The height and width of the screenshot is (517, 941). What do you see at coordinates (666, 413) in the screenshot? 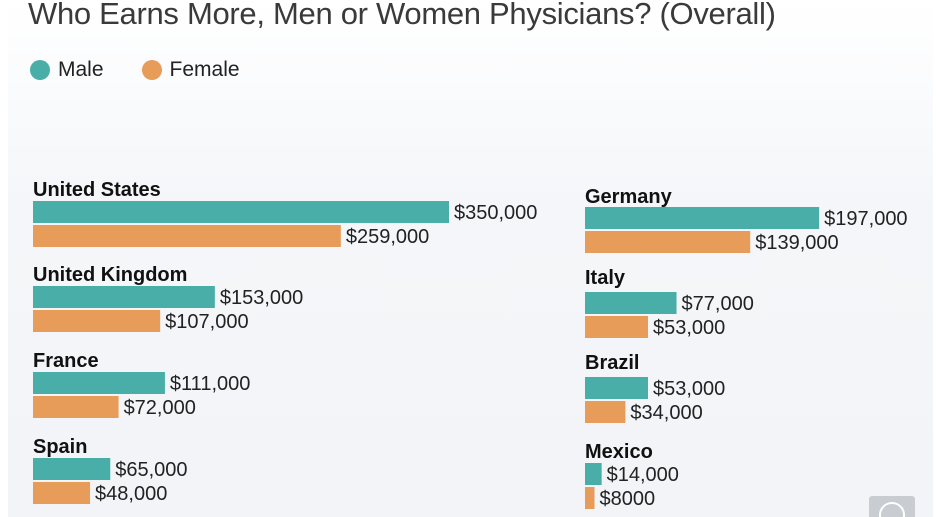
I see `value-label-female-brazil: $34,000` at bounding box center [666, 413].